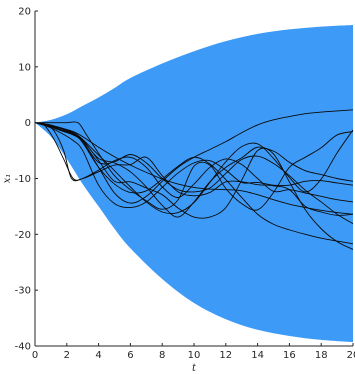 The image size is (355, 374). I want to click on y-tick-label: -30, so click(23, 291).